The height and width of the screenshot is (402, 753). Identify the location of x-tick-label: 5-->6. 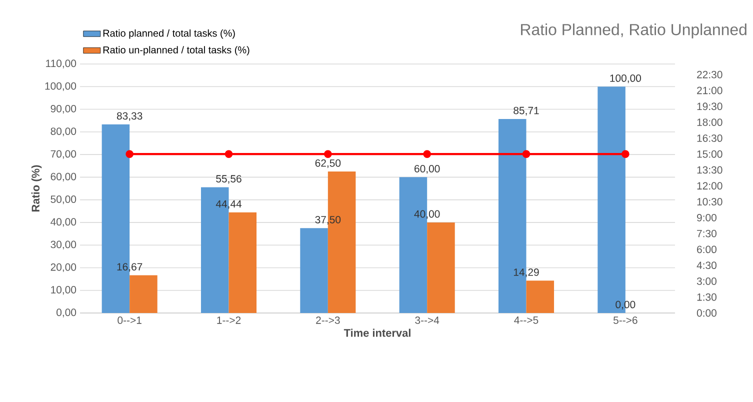
(625, 320).